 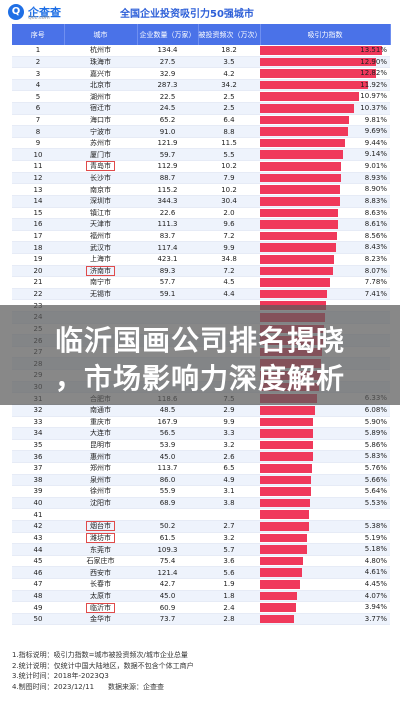 I want to click on index-value: 8.63%, so click(x=375, y=212).